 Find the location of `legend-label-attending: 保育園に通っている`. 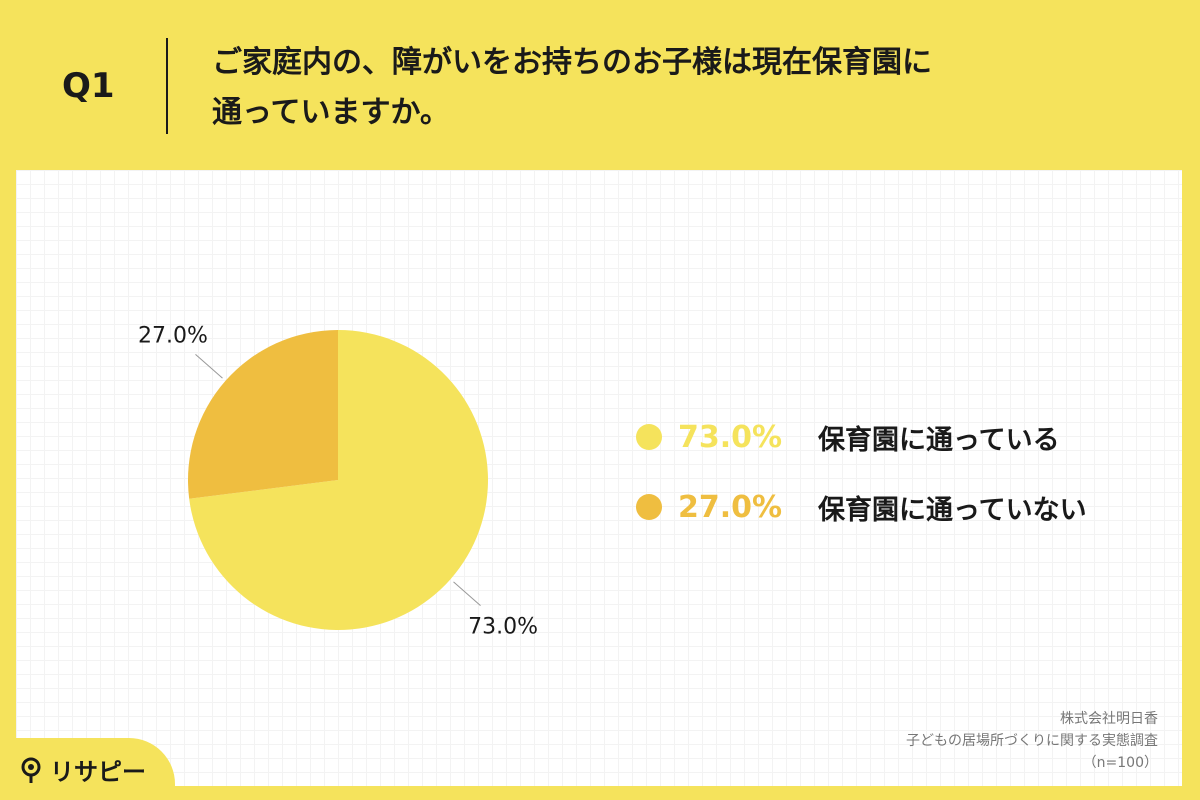

legend-label-attending: 保育園に通っている is located at coordinates (939, 440).